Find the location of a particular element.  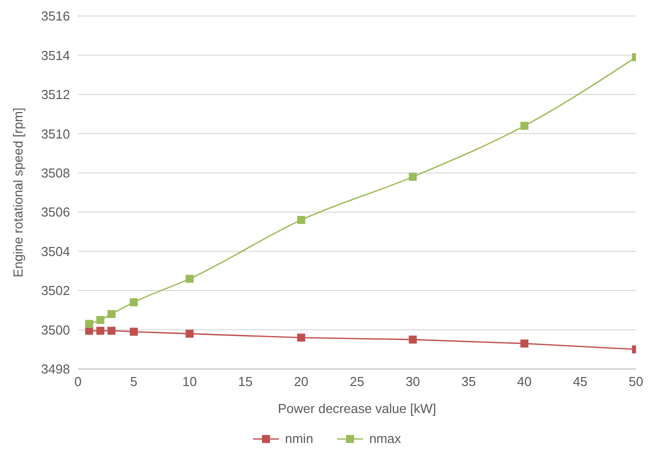

y-tick-label: 3506 is located at coordinates (55, 212).